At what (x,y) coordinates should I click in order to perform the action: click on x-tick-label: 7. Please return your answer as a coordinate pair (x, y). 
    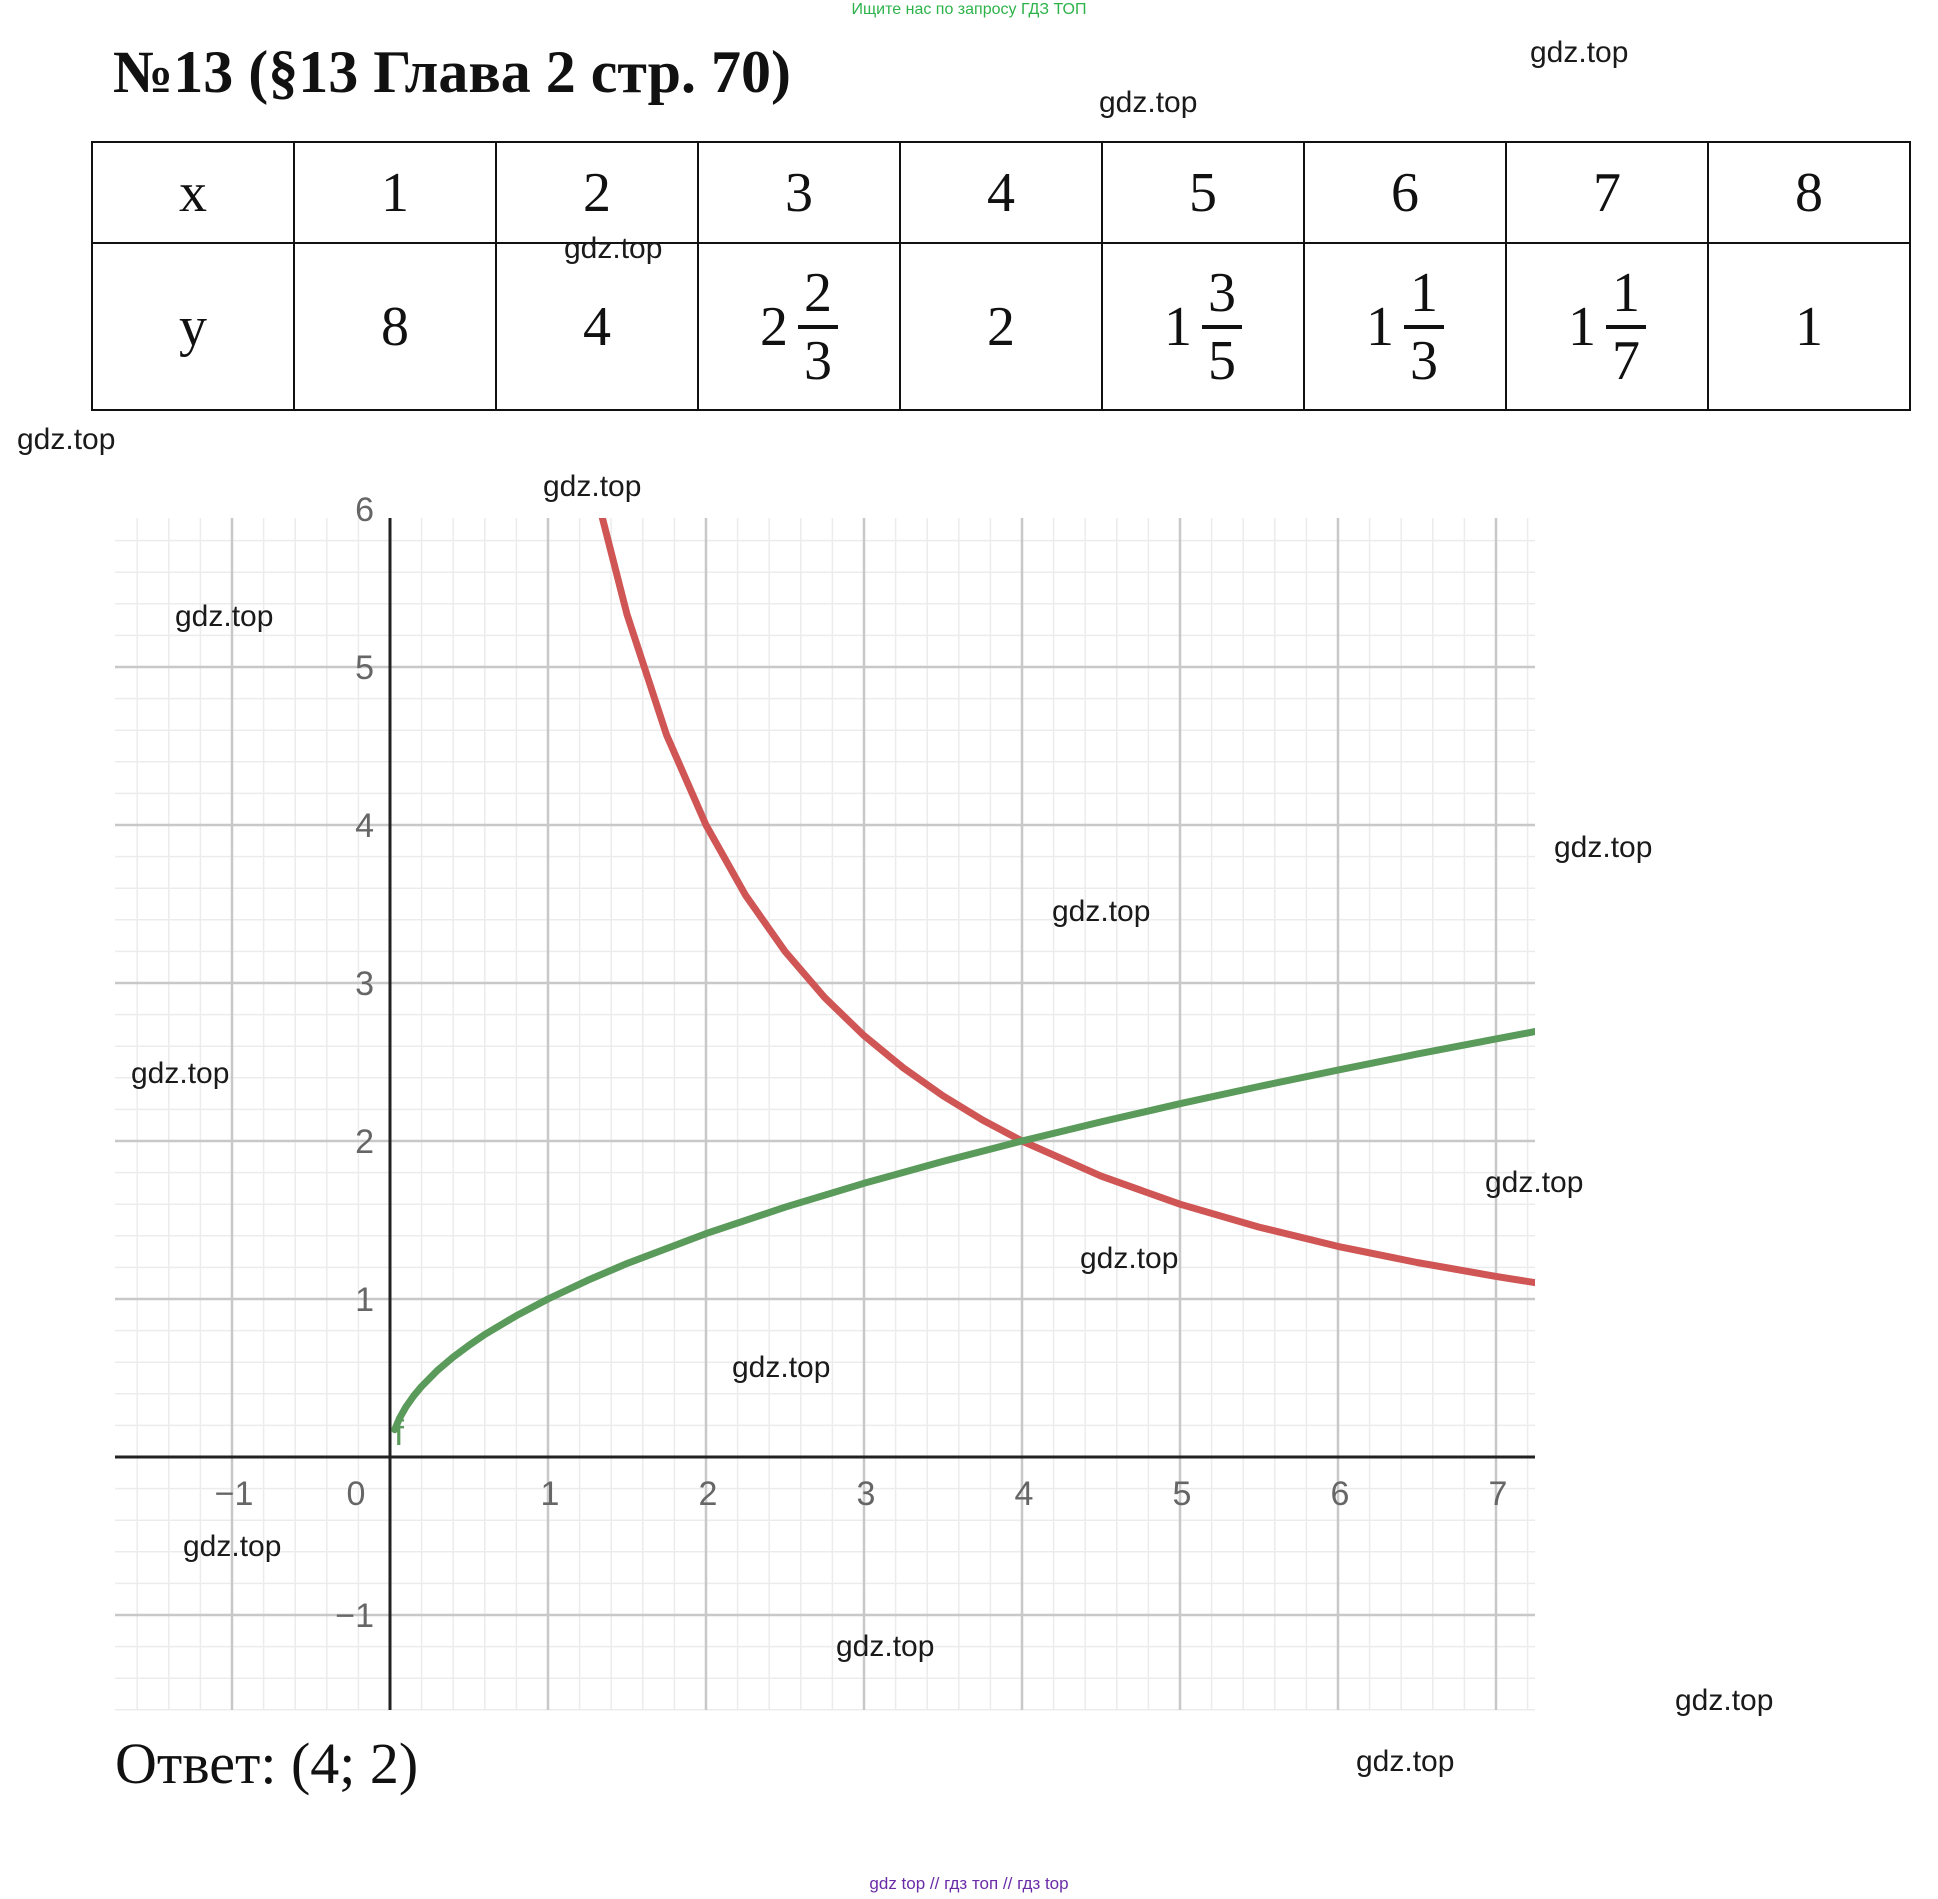
    Looking at the image, I should click on (1498, 1494).